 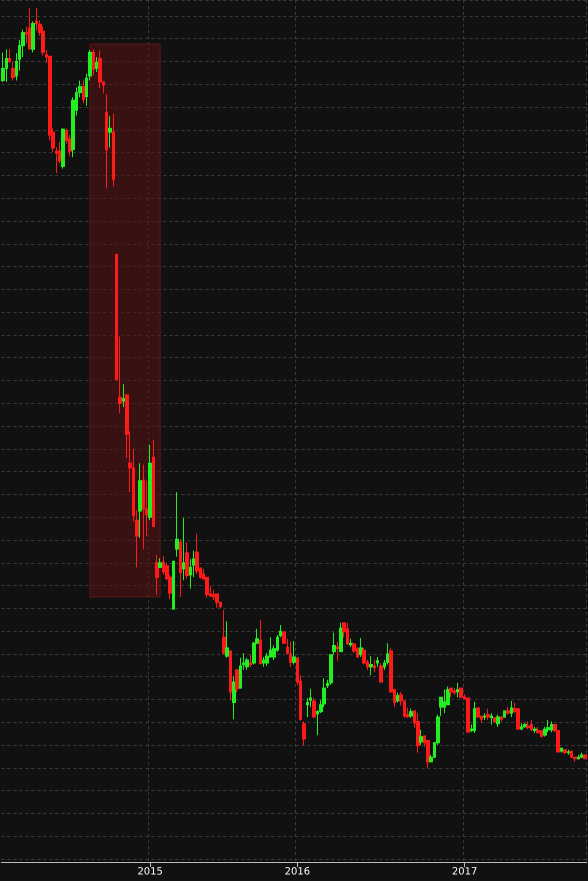 What do you see at coordinates (297, 872) in the screenshot?
I see `x-tick-label: 2016` at bounding box center [297, 872].